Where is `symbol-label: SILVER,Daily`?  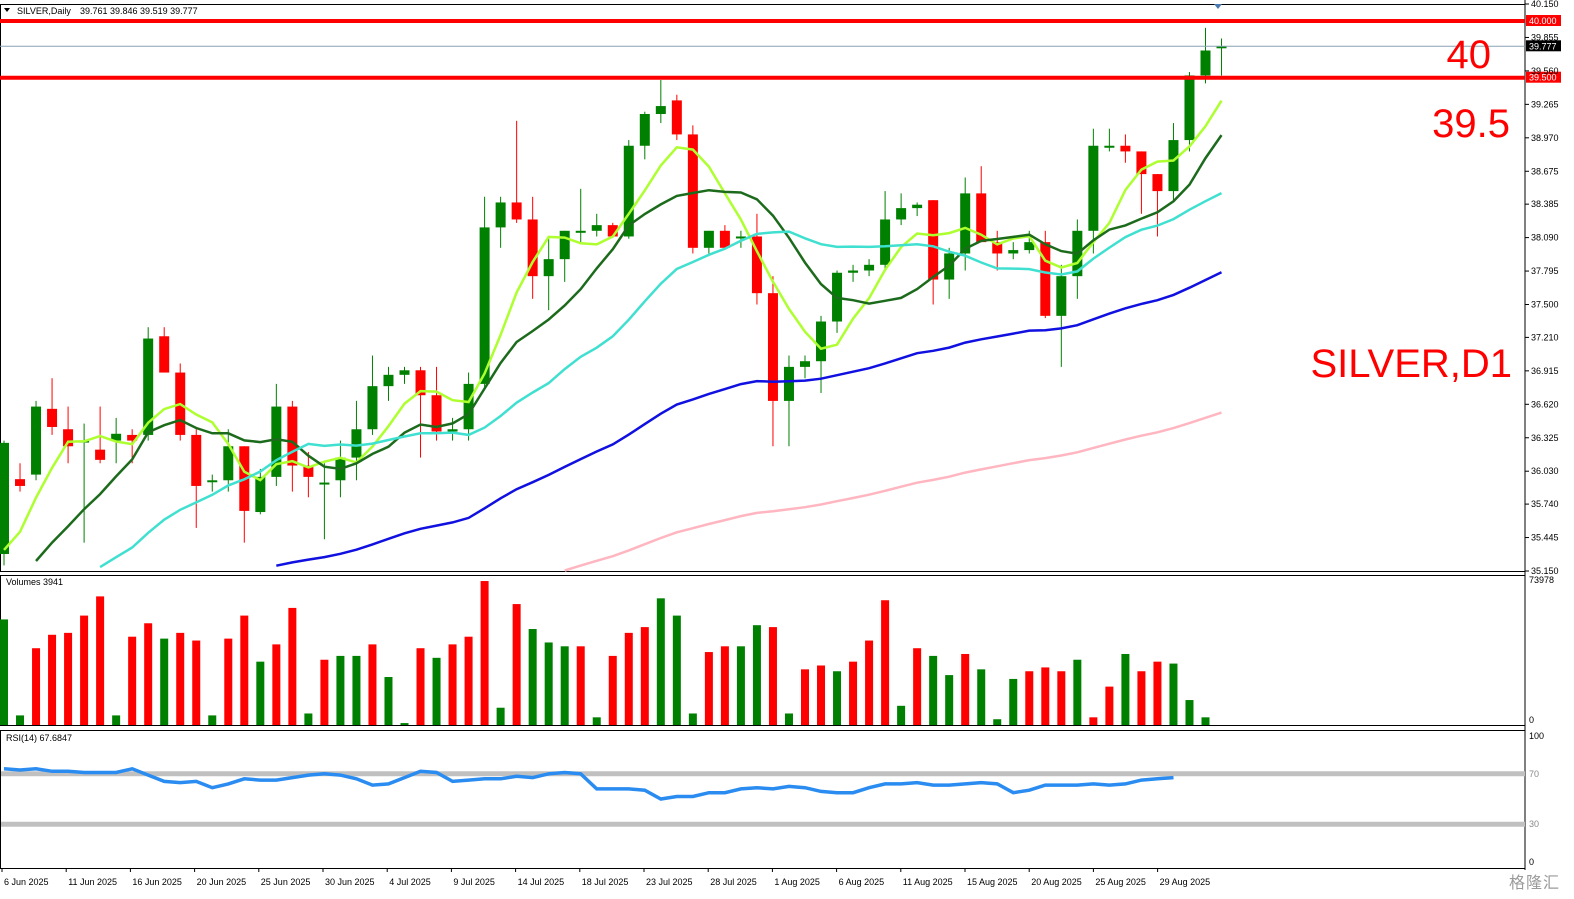
symbol-label: SILVER,Daily is located at coordinates (44, 11).